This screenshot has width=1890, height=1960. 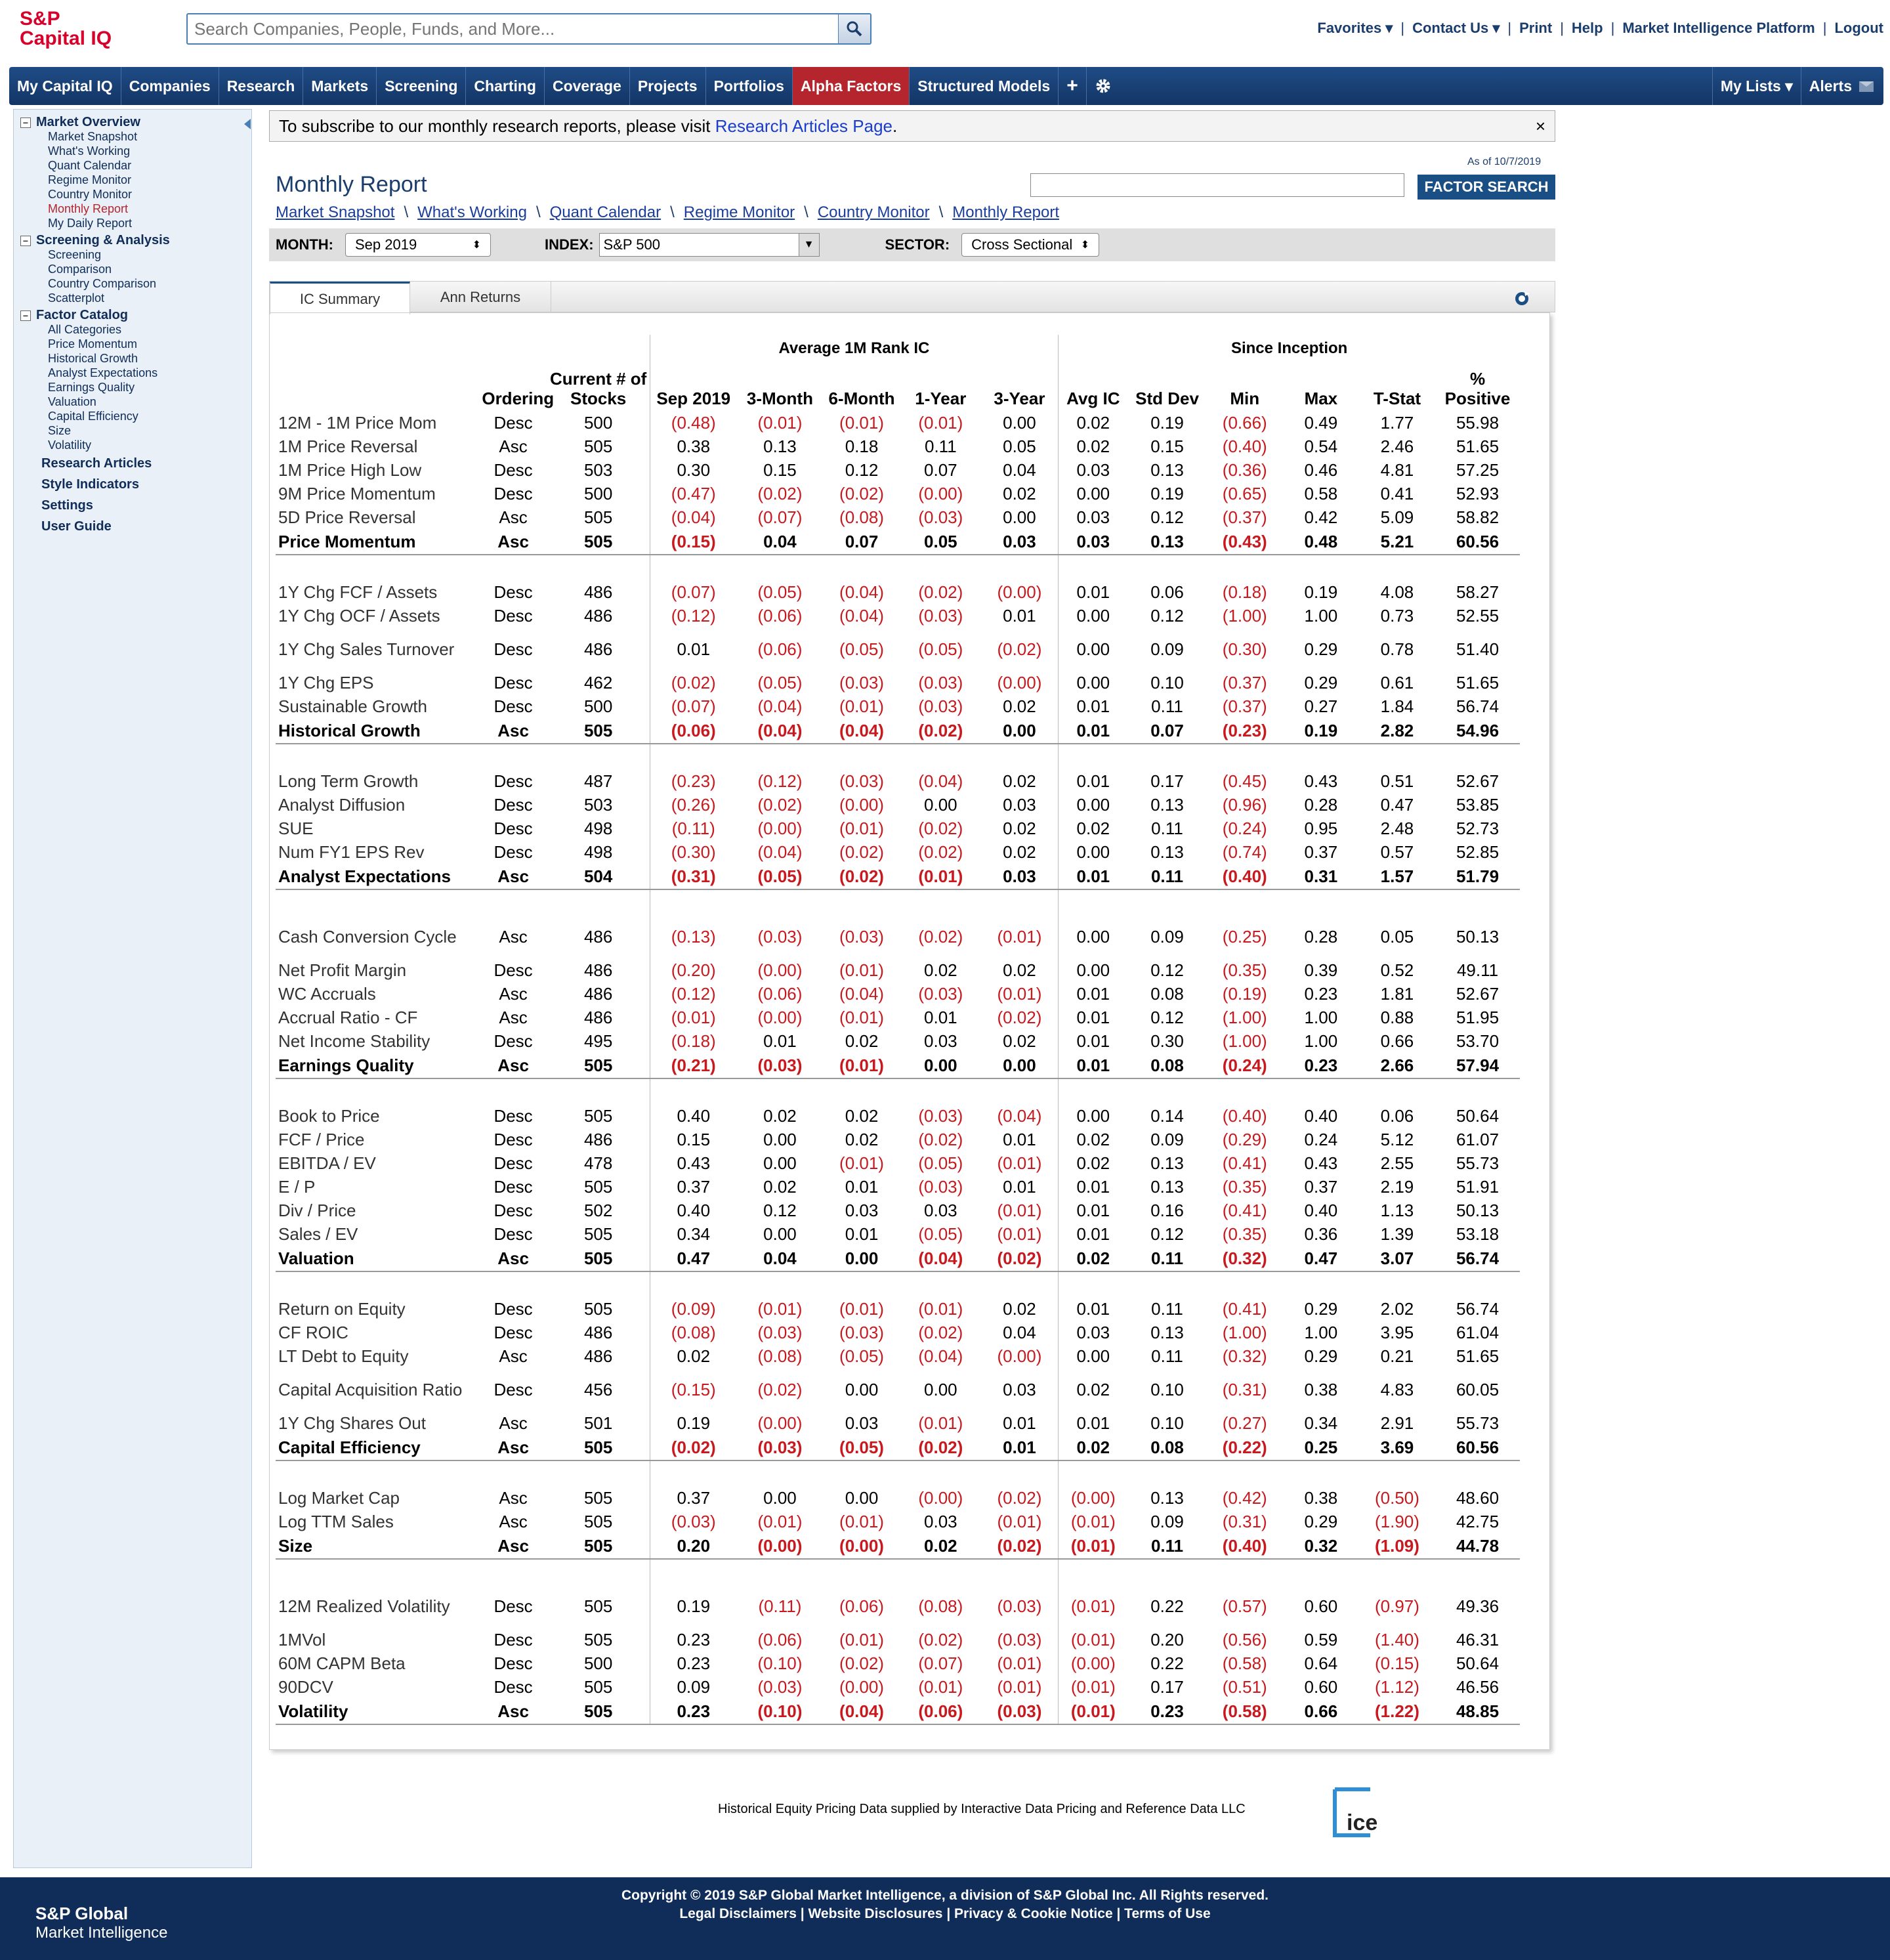 What do you see at coordinates (1477, 388) in the screenshot?
I see `column-header-positive: % Positive` at bounding box center [1477, 388].